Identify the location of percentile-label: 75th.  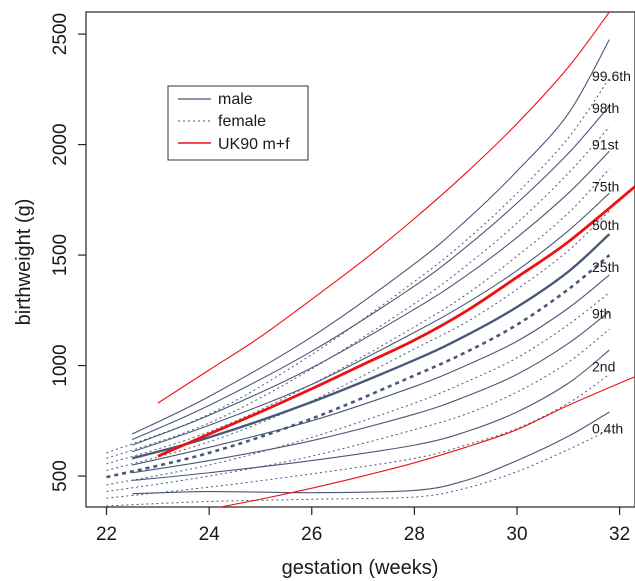
(605, 187).